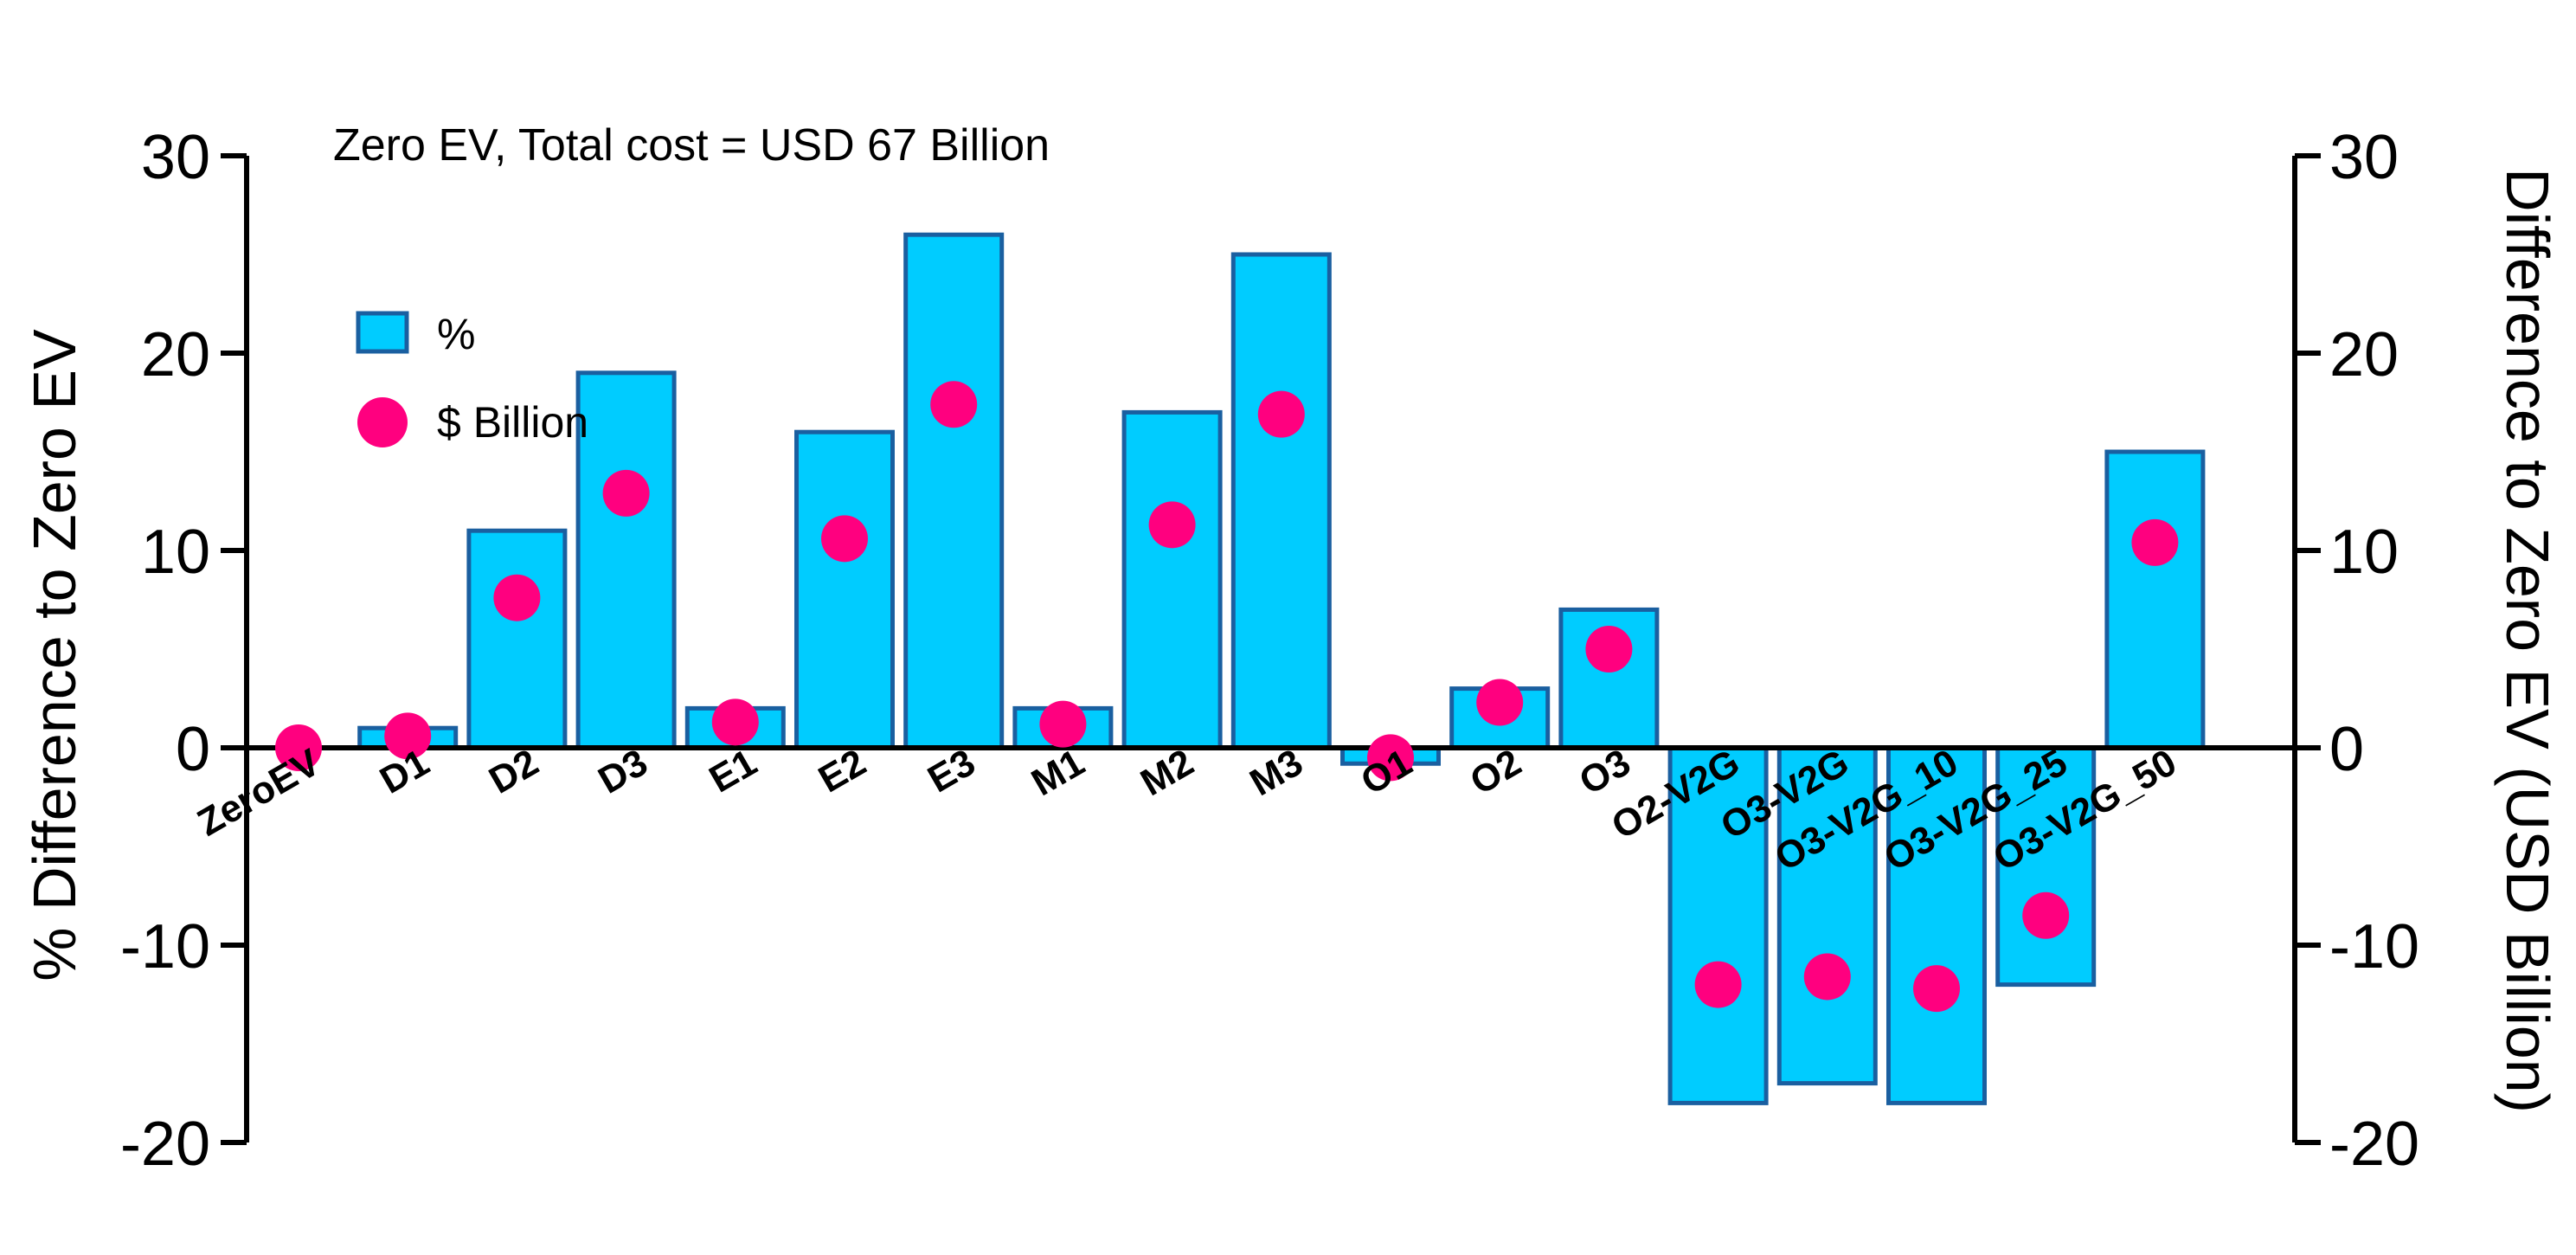 This screenshot has width=2576, height=1255. What do you see at coordinates (472, 378) in the screenshot?
I see `legend: % $ Billion` at bounding box center [472, 378].